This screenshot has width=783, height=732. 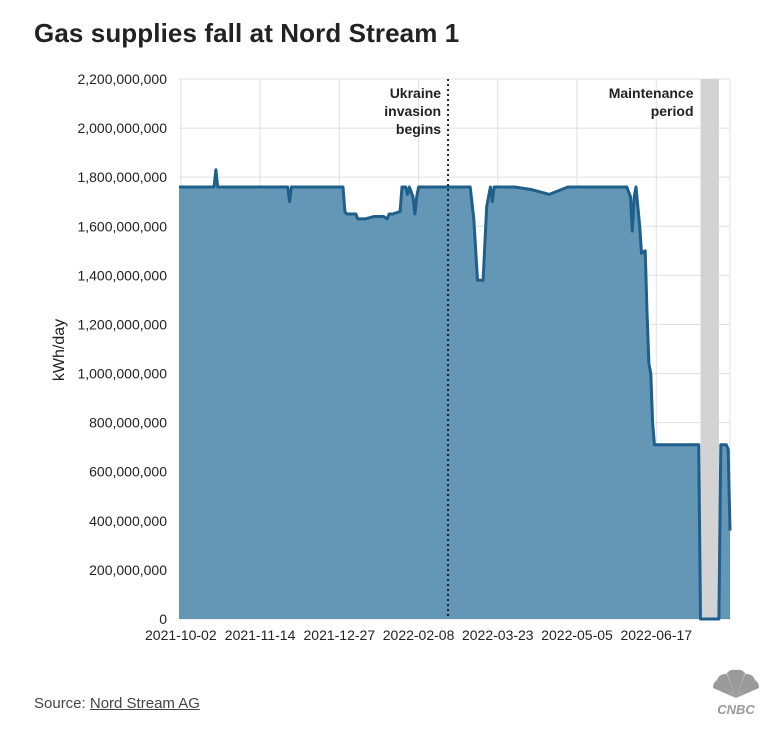 I want to click on y-tick-label: 2,000,000,000, so click(x=122, y=128).